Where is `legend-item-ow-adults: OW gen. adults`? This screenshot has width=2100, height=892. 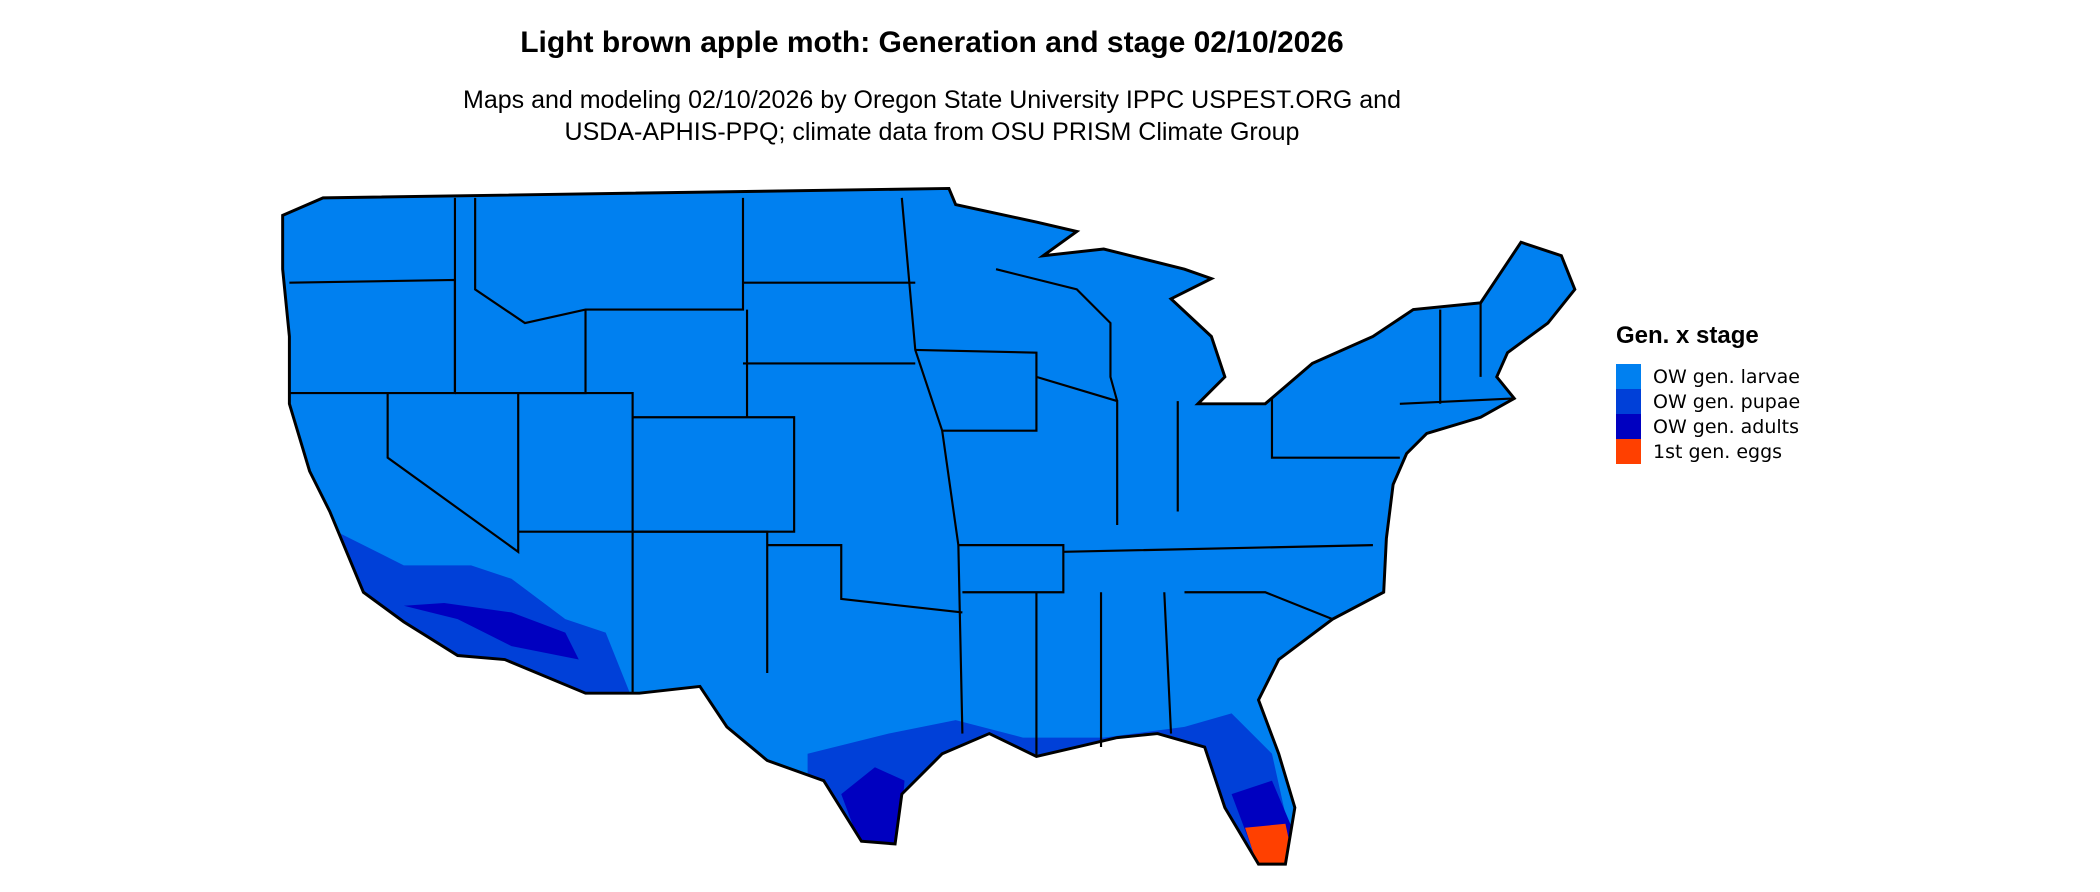 legend-item-ow-adults: OW gen. adults is located at coordinates (1708, 426).